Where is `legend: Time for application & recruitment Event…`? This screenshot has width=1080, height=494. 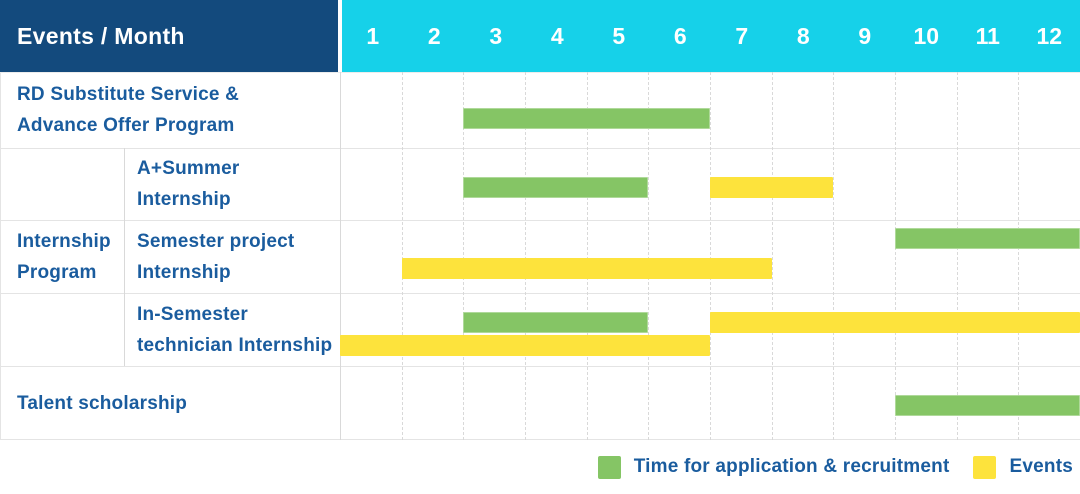 legend: Time for application & recruitment Event… is located at coordinates (540, 467).